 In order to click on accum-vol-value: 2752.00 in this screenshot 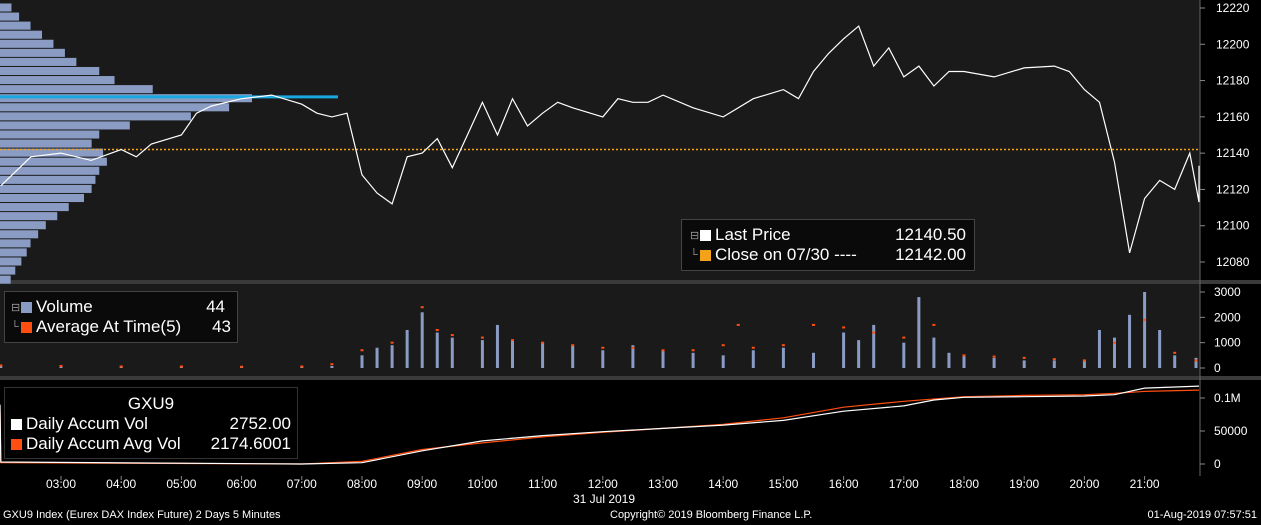, I will do `click(260, 423)`.